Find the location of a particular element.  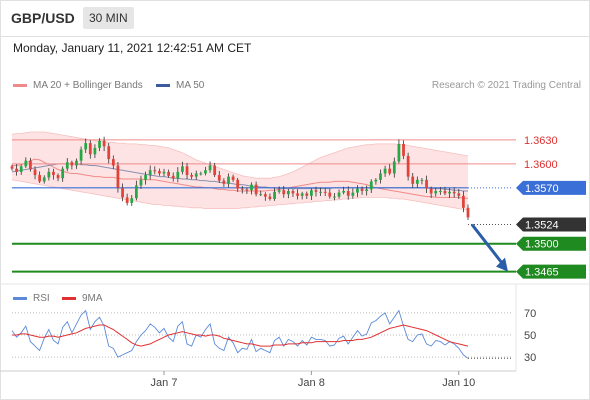

legend-bollinger: MA 20 + Bollinger Bands is located at coordinates (78, 85).